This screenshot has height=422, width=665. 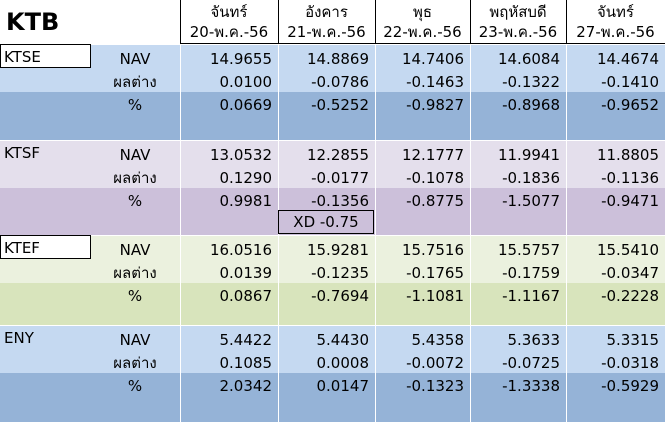 What do you see at coordinates (422, 32) in the screenshot?
I see `date-label: 22-พ.ค.-56` at bounding box center [422, 32].